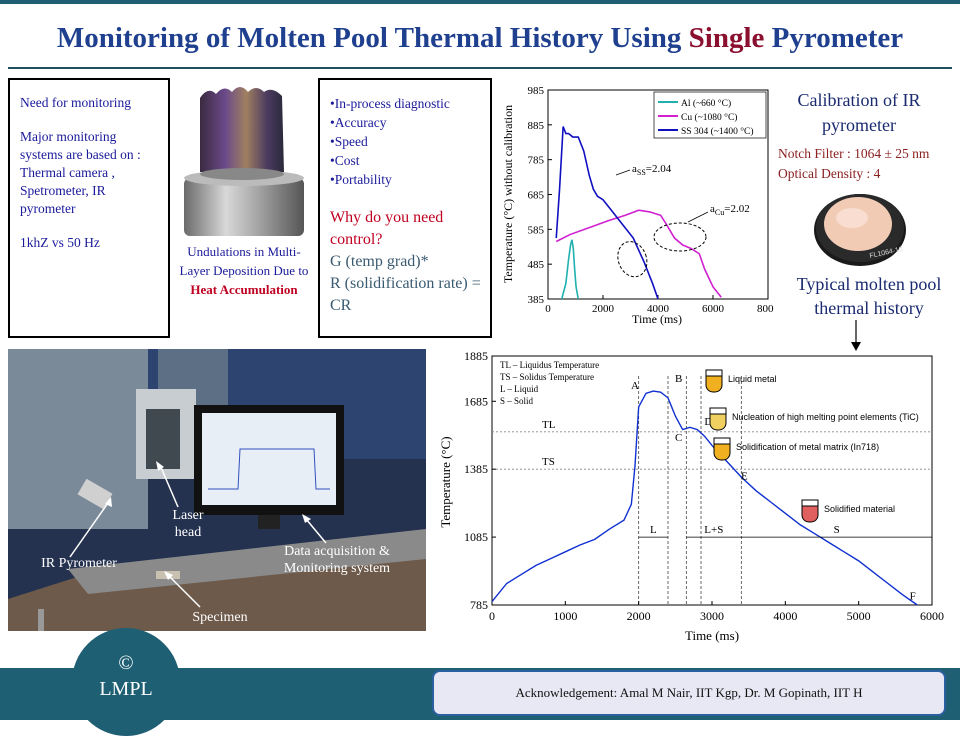  I want to click on chart1-ytick-label: 485, so click(536, 265).